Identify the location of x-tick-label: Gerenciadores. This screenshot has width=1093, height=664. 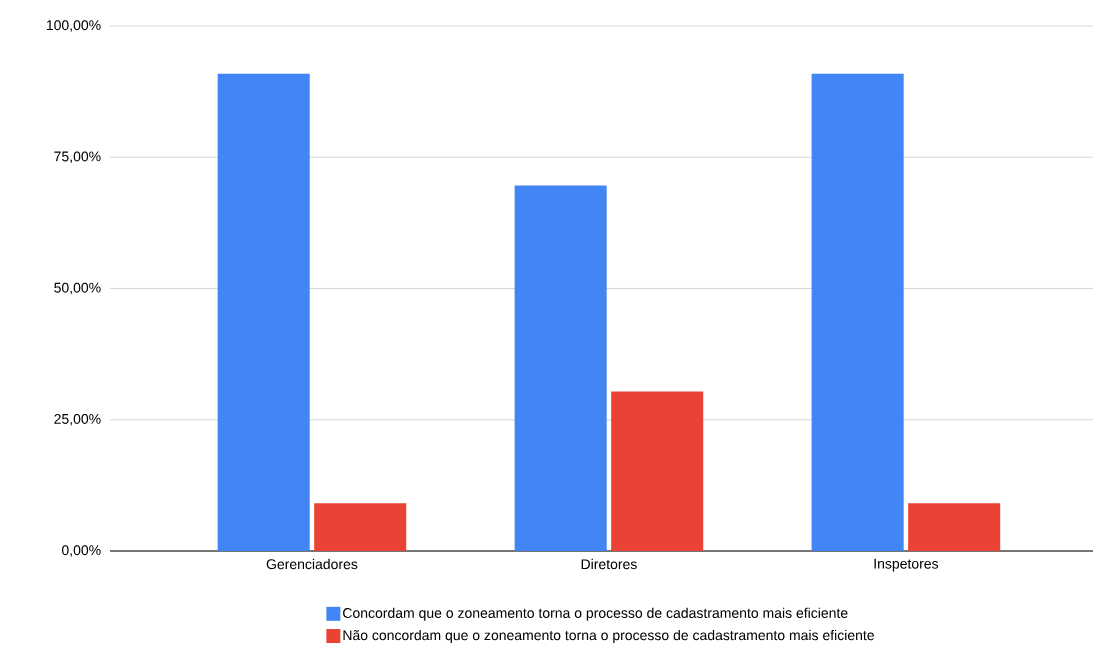
(312, 564).